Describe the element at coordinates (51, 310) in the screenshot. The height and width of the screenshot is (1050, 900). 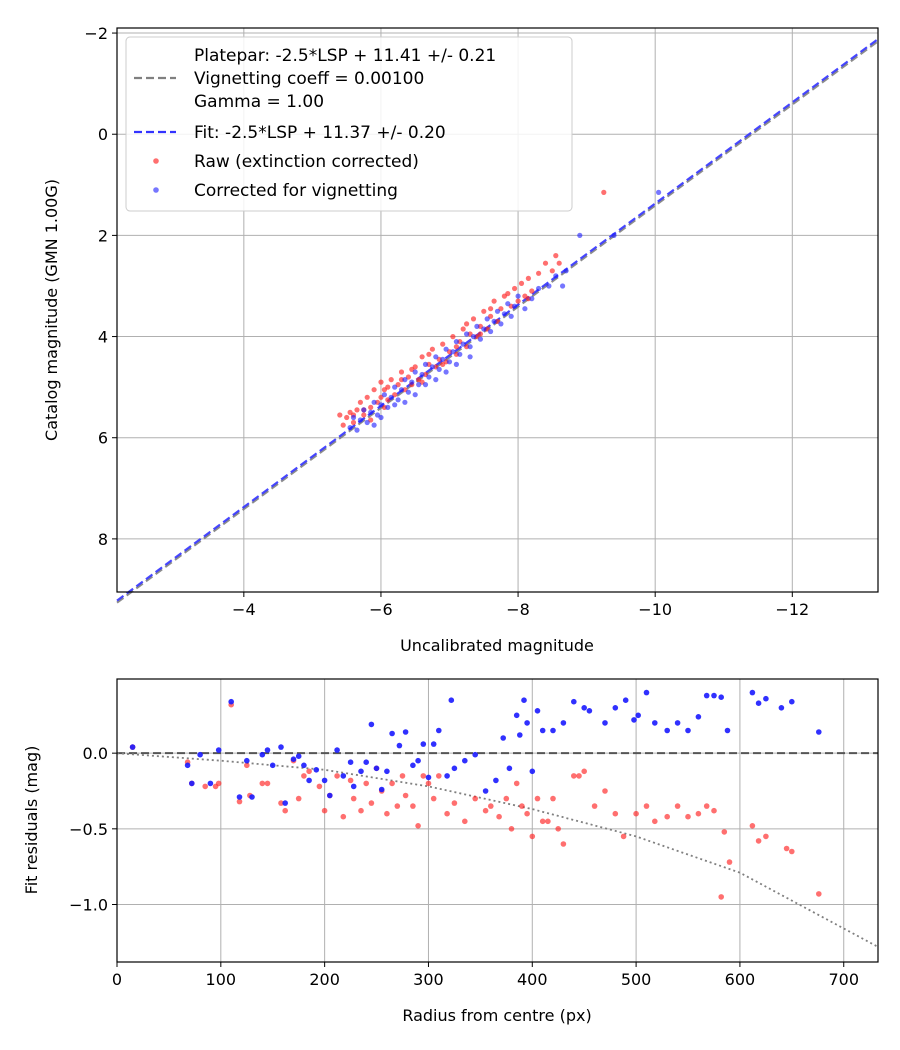
I see `top-y-axis-label: Catalog magnitude (GMN 1.00G)` at that location.